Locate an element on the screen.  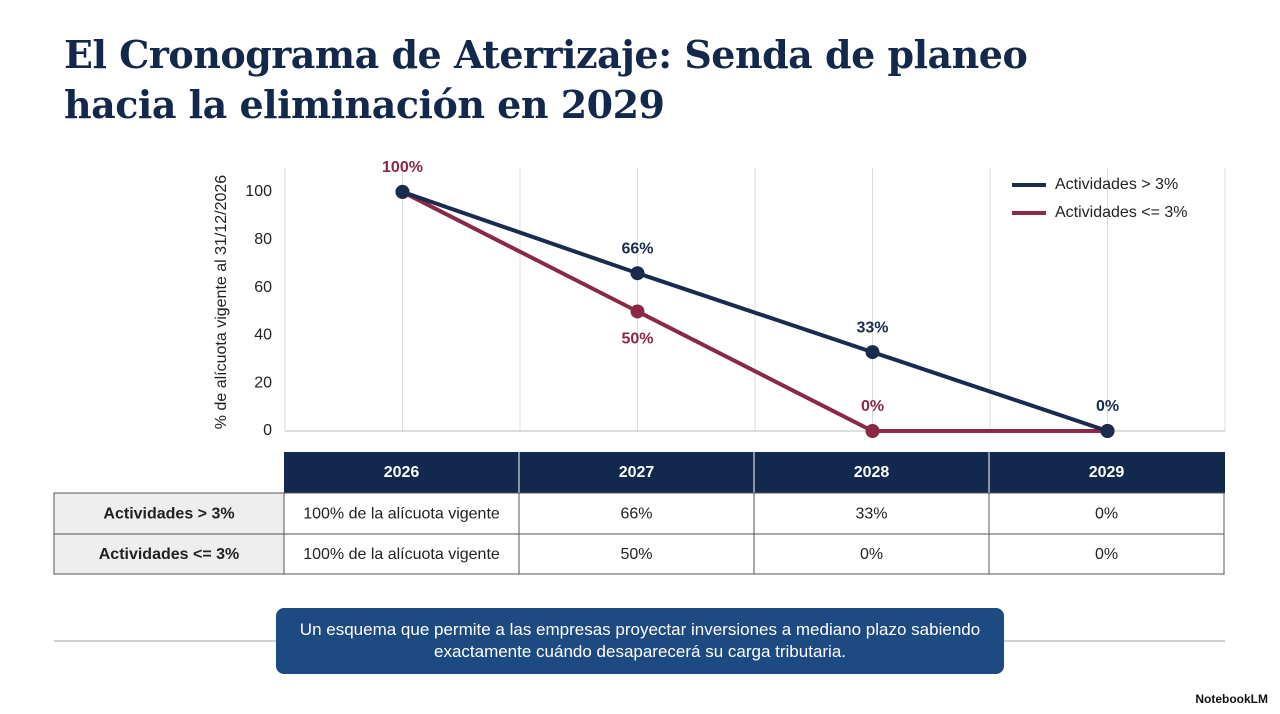
y-tick-label: 80 is located at coordinates (263, 239).